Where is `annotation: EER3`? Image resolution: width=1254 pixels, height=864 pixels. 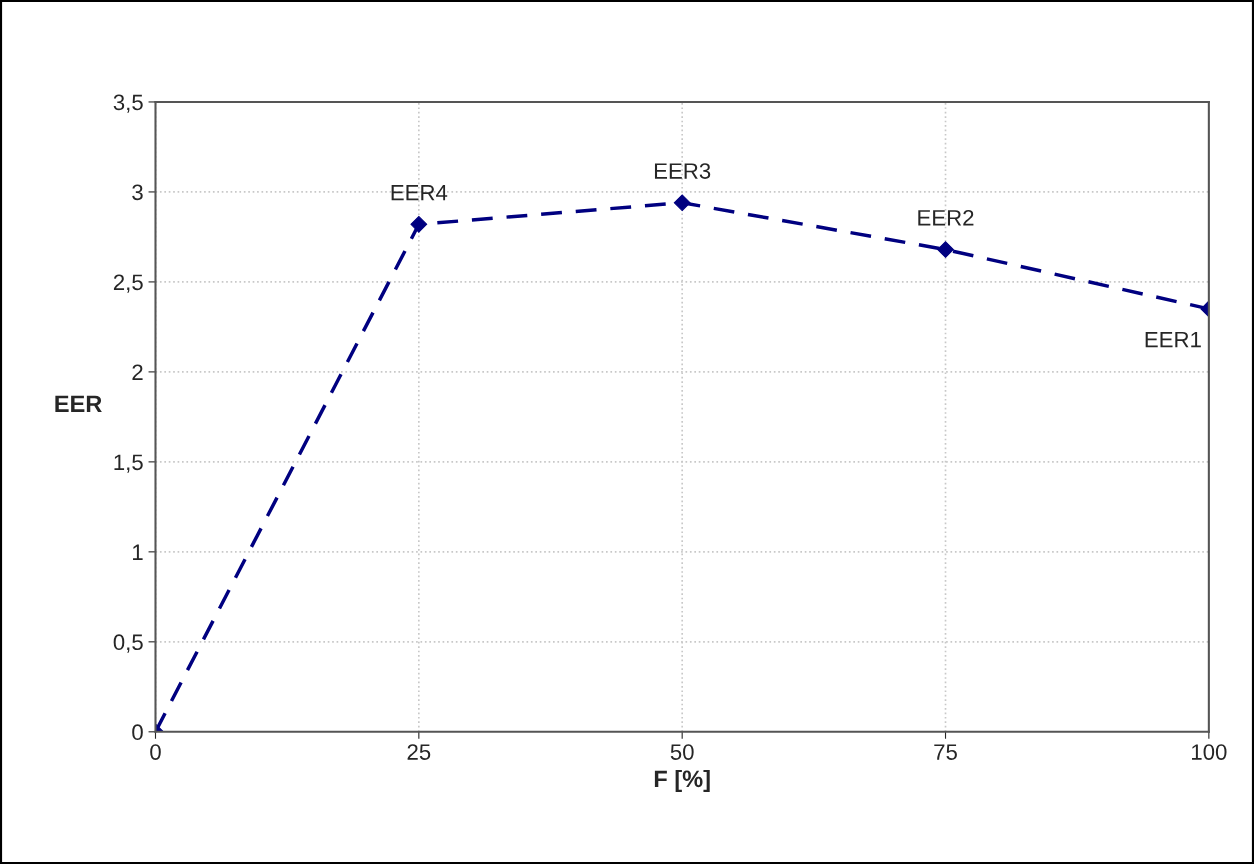
annotation: EER3 is located at coordinates (682, 171).